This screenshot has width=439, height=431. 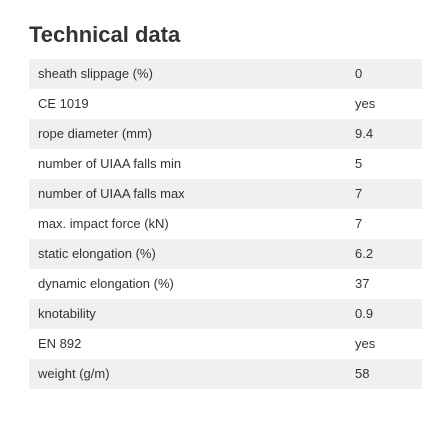 I want to click on row-label: dynamic elongation (%), so click(x=106, y=283).